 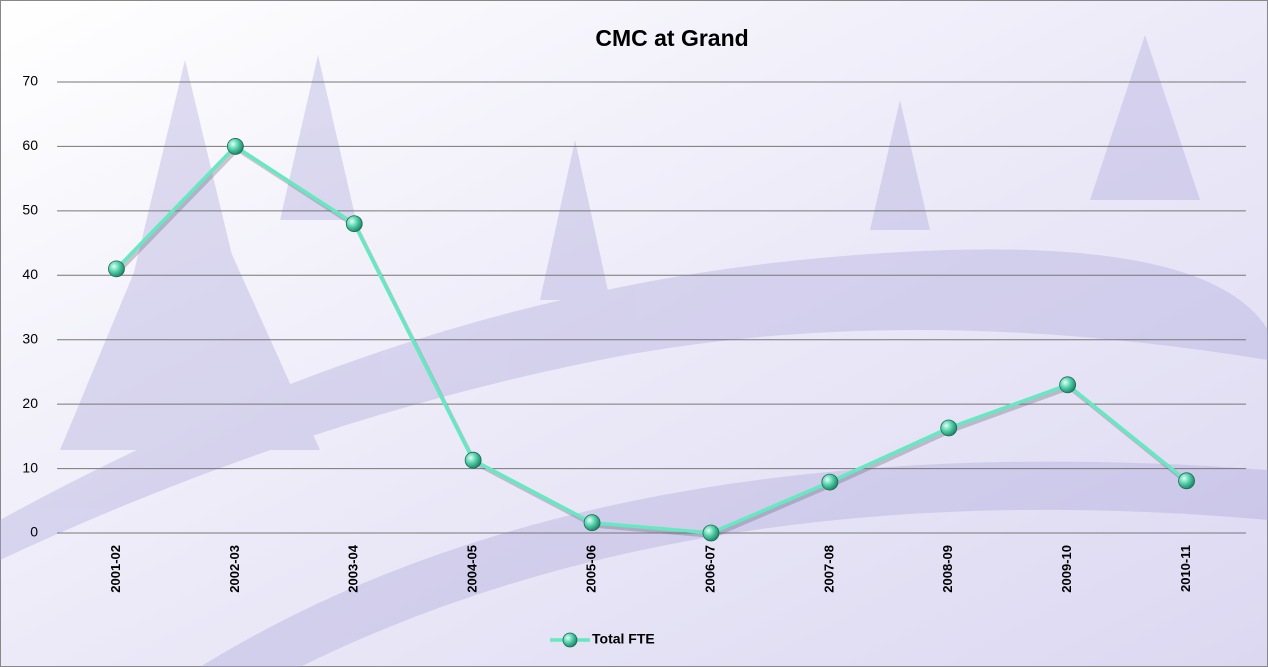 What do you see at coordinates (30, 403) in the screenshot?
I see `y-tick-label: 20` at bounding box center [30, 403].